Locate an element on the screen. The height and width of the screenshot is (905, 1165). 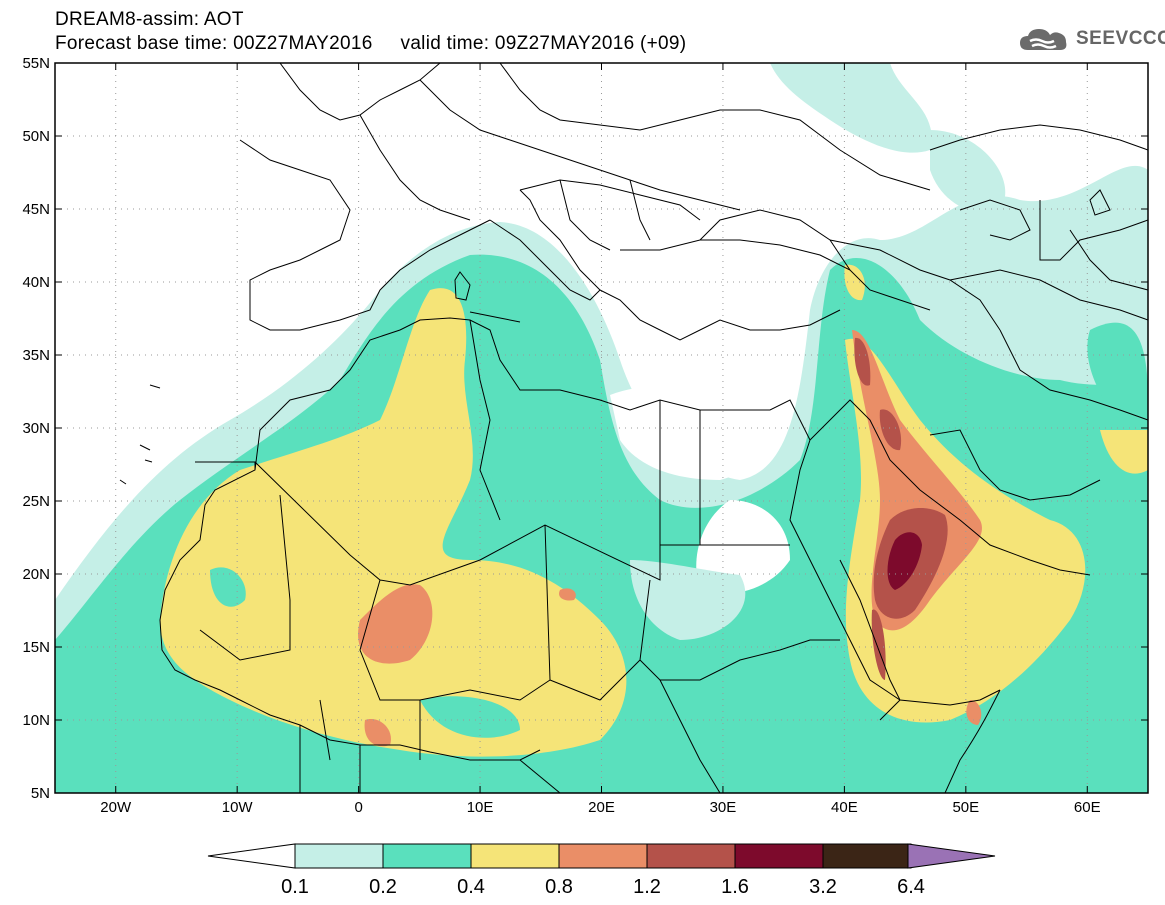
colorbar-label: 6.4 is located at coordinates (911, 887).